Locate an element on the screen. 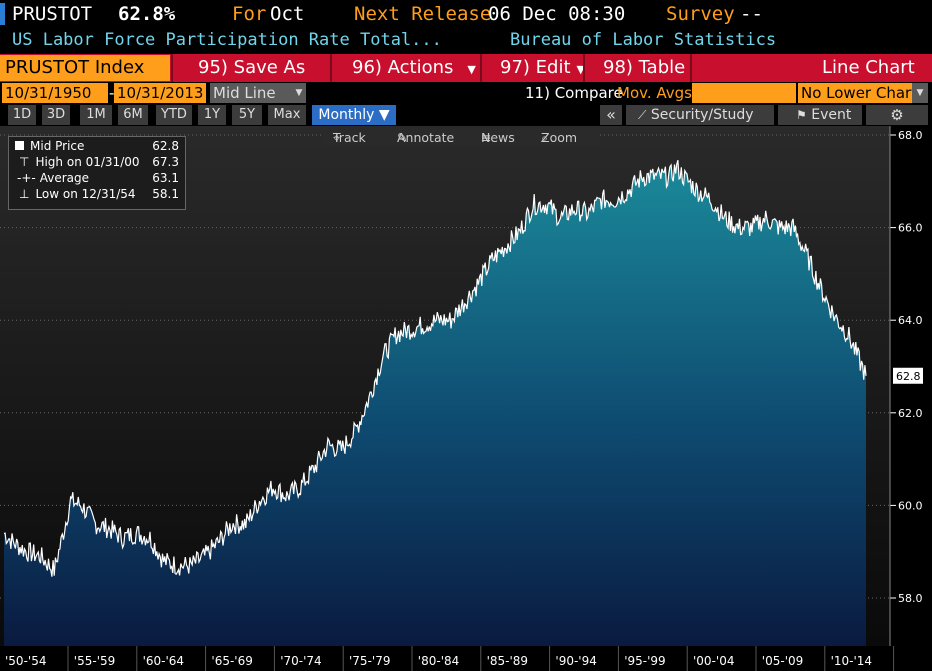  pencil-icon: ✎ is located at coordinates (402, 137).